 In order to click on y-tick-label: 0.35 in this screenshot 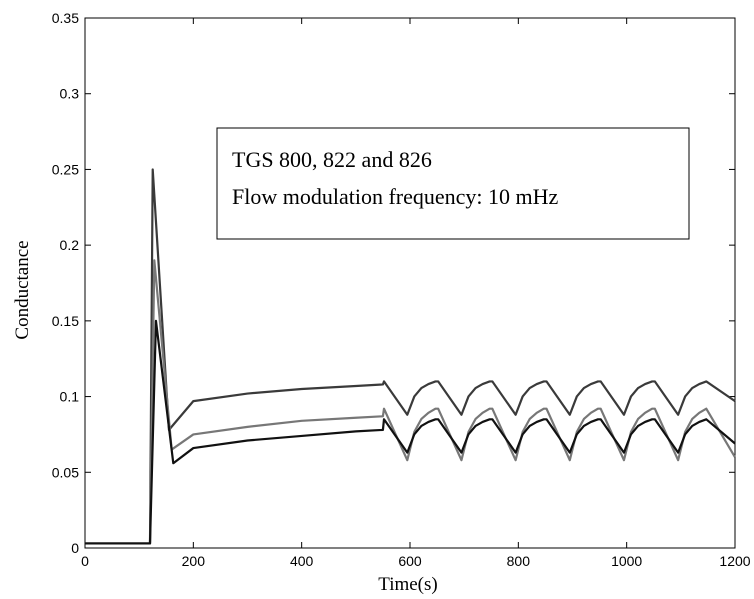, I will do `click(65, 18)`.